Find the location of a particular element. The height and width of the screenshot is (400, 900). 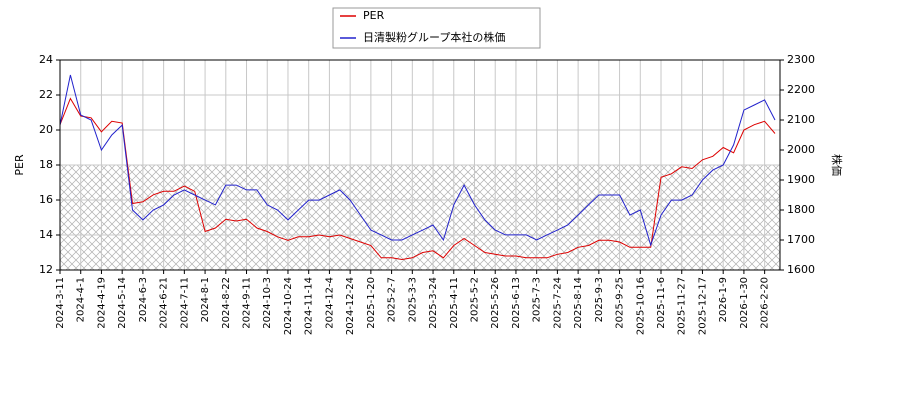

x-tick-label: 2024-7-11 is located at coordinates (184, 303).